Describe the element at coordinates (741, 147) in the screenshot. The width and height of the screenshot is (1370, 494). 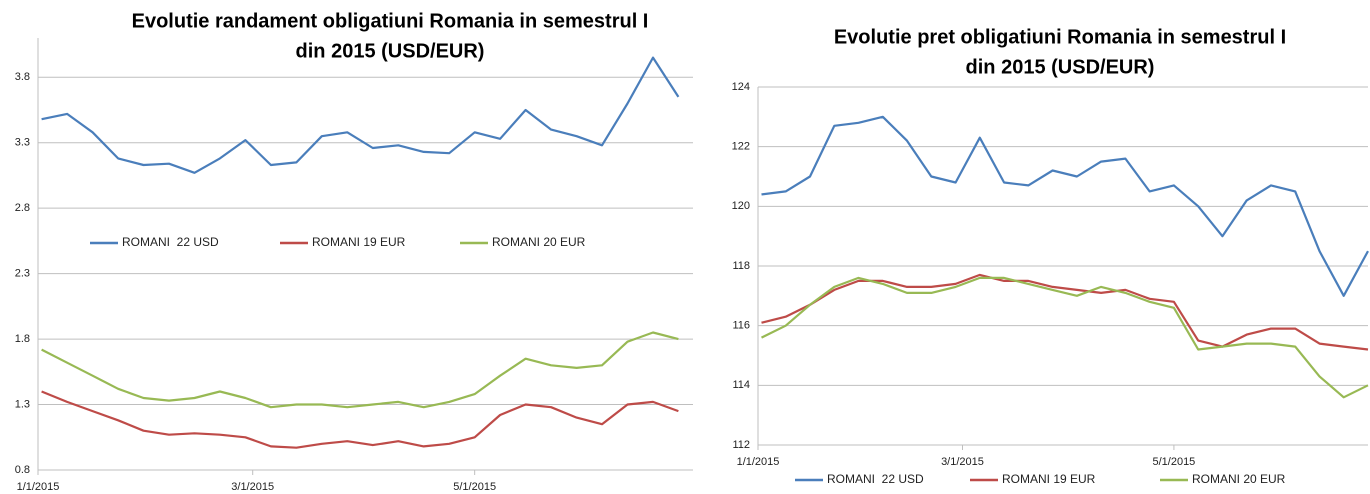
I see `y-tick-label: 122` at that location.